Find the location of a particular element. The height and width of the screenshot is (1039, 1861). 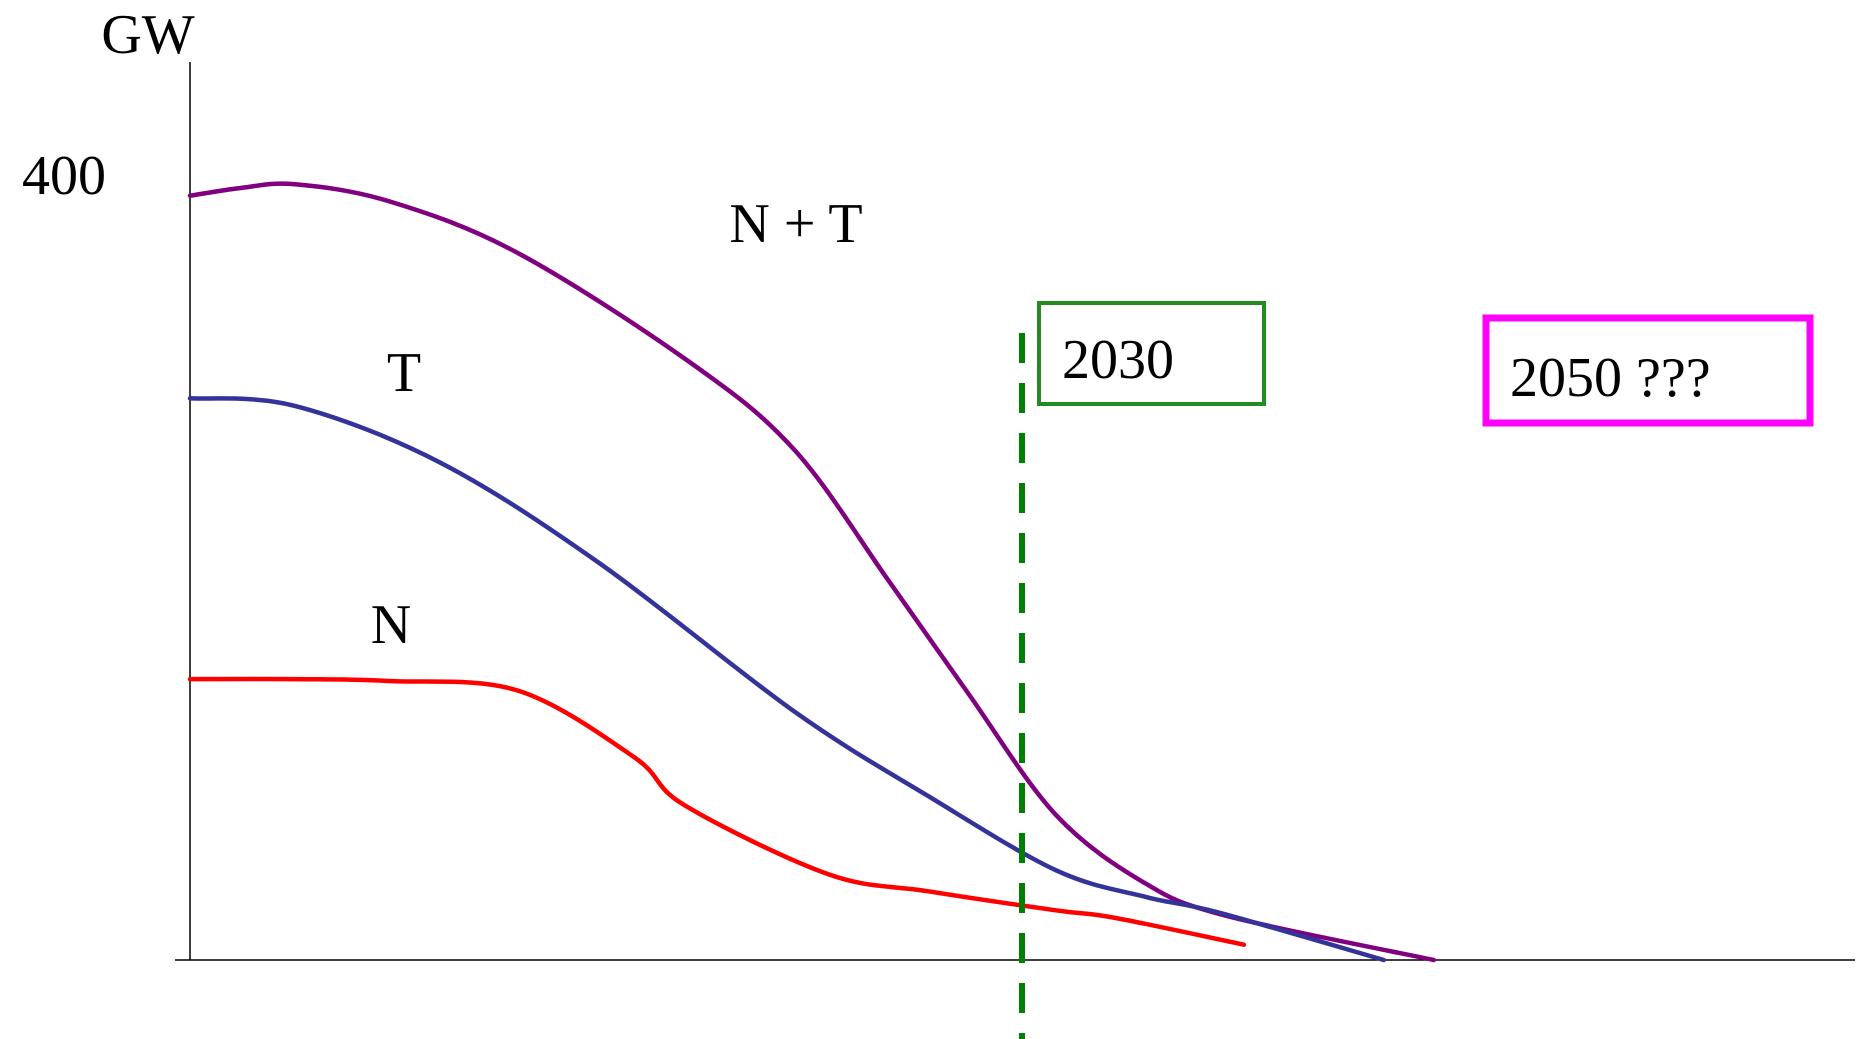

series-line-n is located at coordinates (717, 811).